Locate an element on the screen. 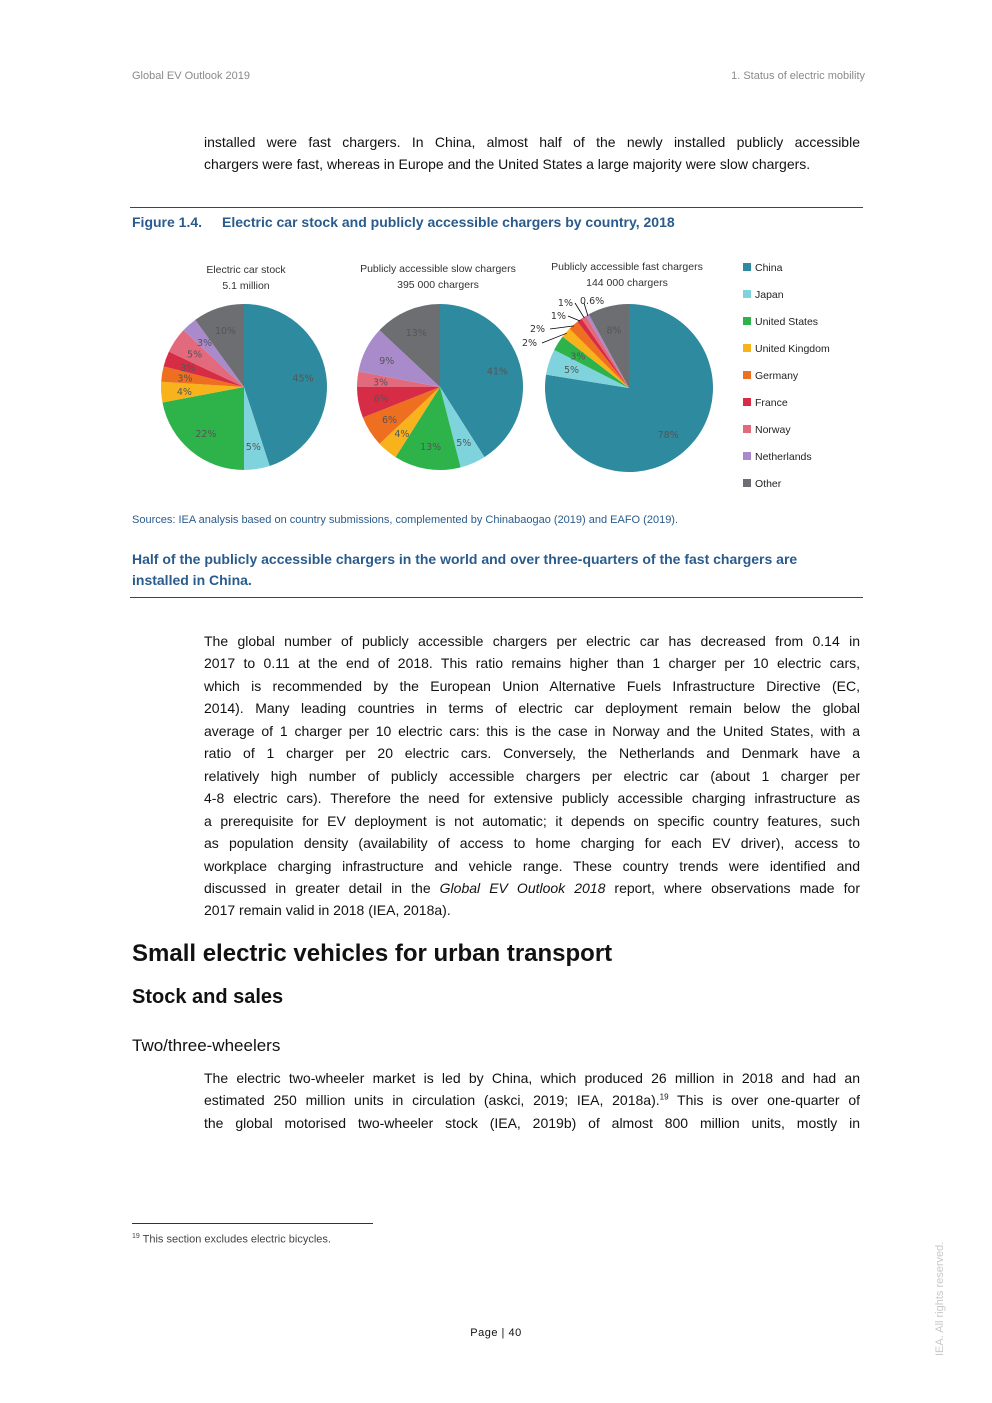  legend-label: Japan is located at coordinates (769, 295).